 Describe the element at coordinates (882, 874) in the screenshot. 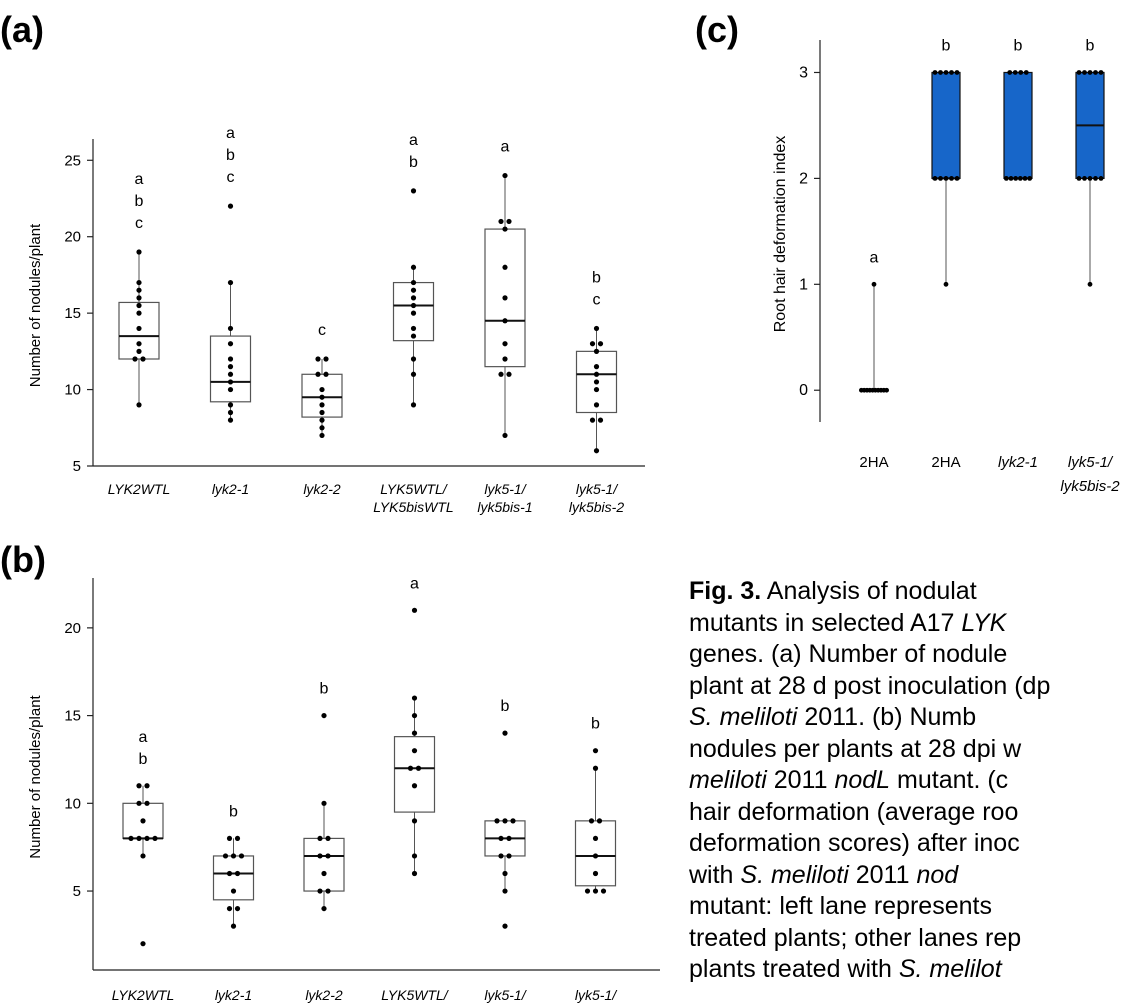

I see `caption-segment: 2011` at that location.